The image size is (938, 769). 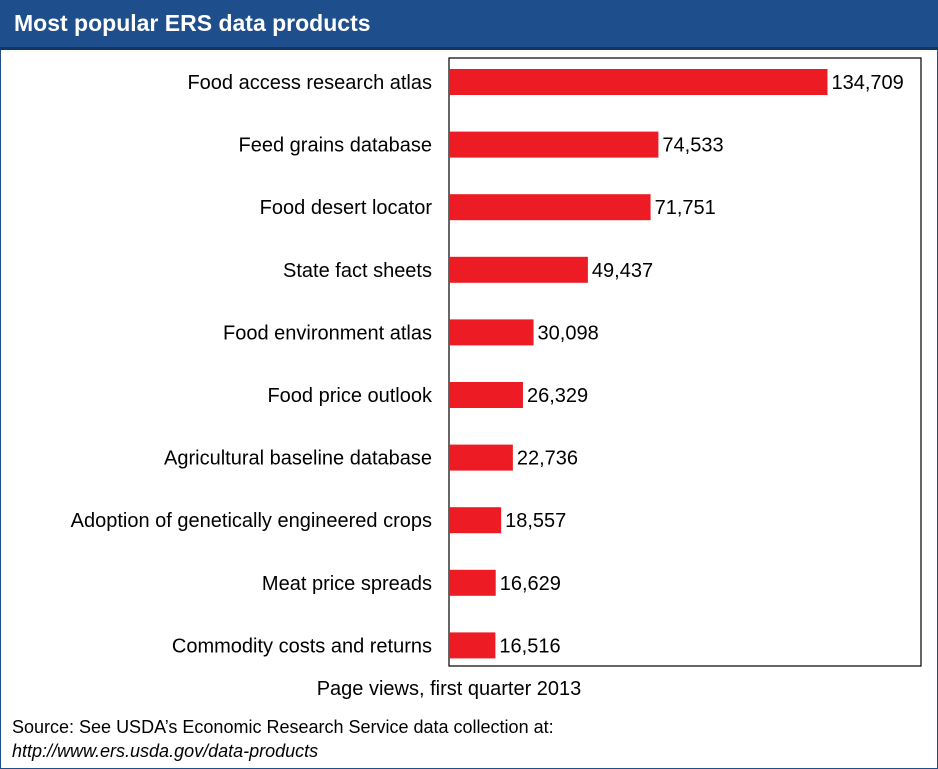 I want to click on category-label-1: Feed grains database, so click(x=335, y=146).